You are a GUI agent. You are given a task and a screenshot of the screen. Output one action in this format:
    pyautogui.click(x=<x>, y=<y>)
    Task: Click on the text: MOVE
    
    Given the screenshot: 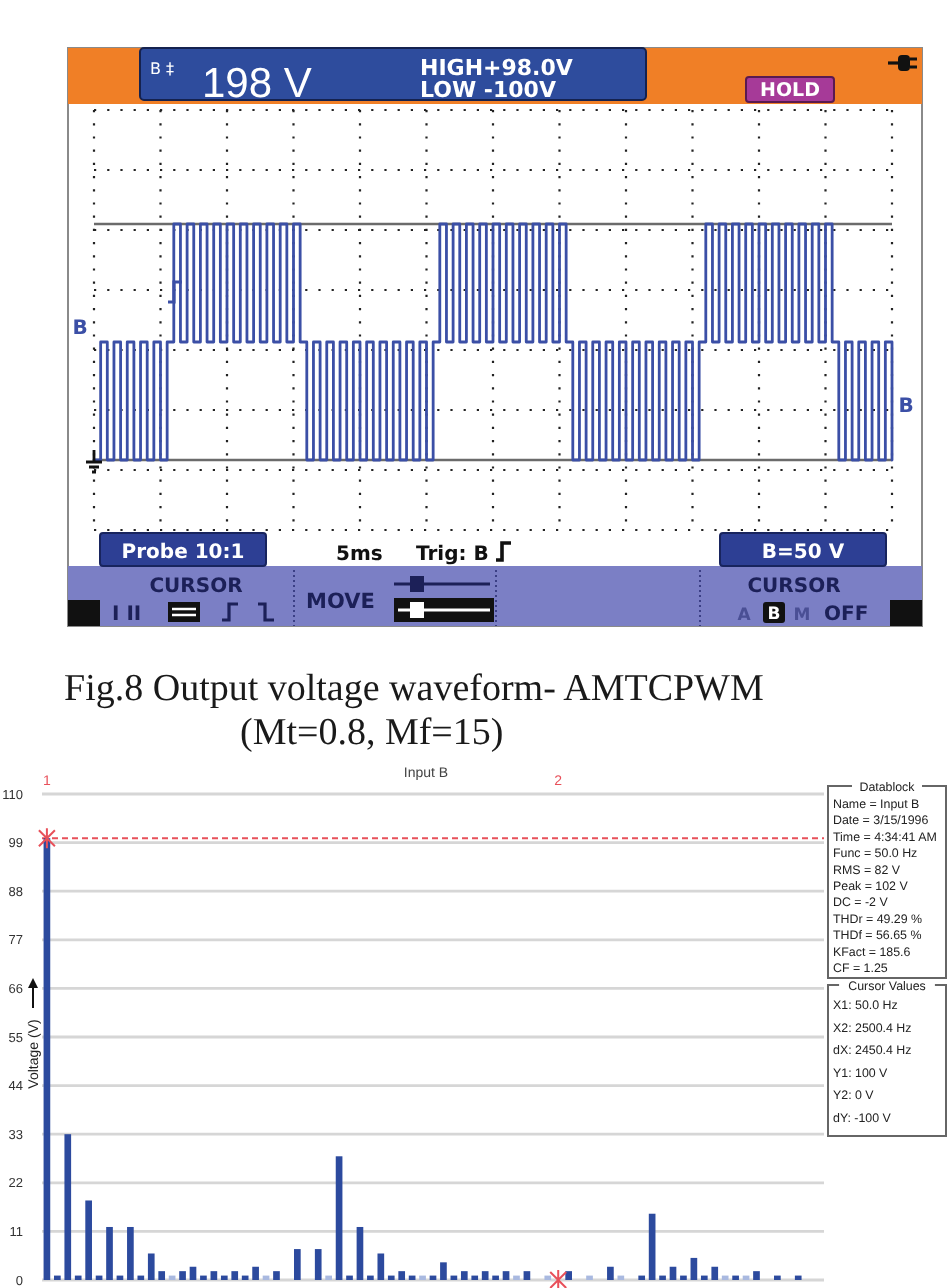 What is the action you would take?
    pyautogui.click(x=340, y=602)
    